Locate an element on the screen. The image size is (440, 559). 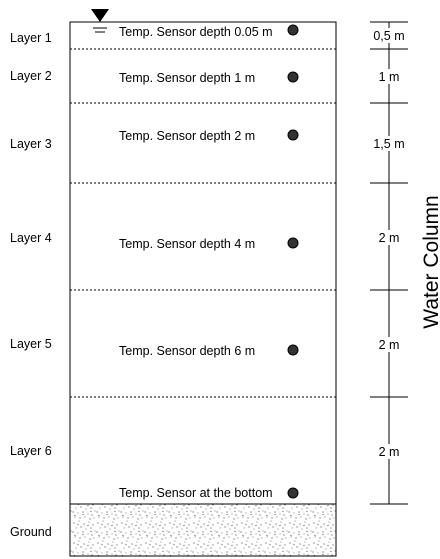
layer-1-label: Layer 1 is located at coordinates (31, 38).